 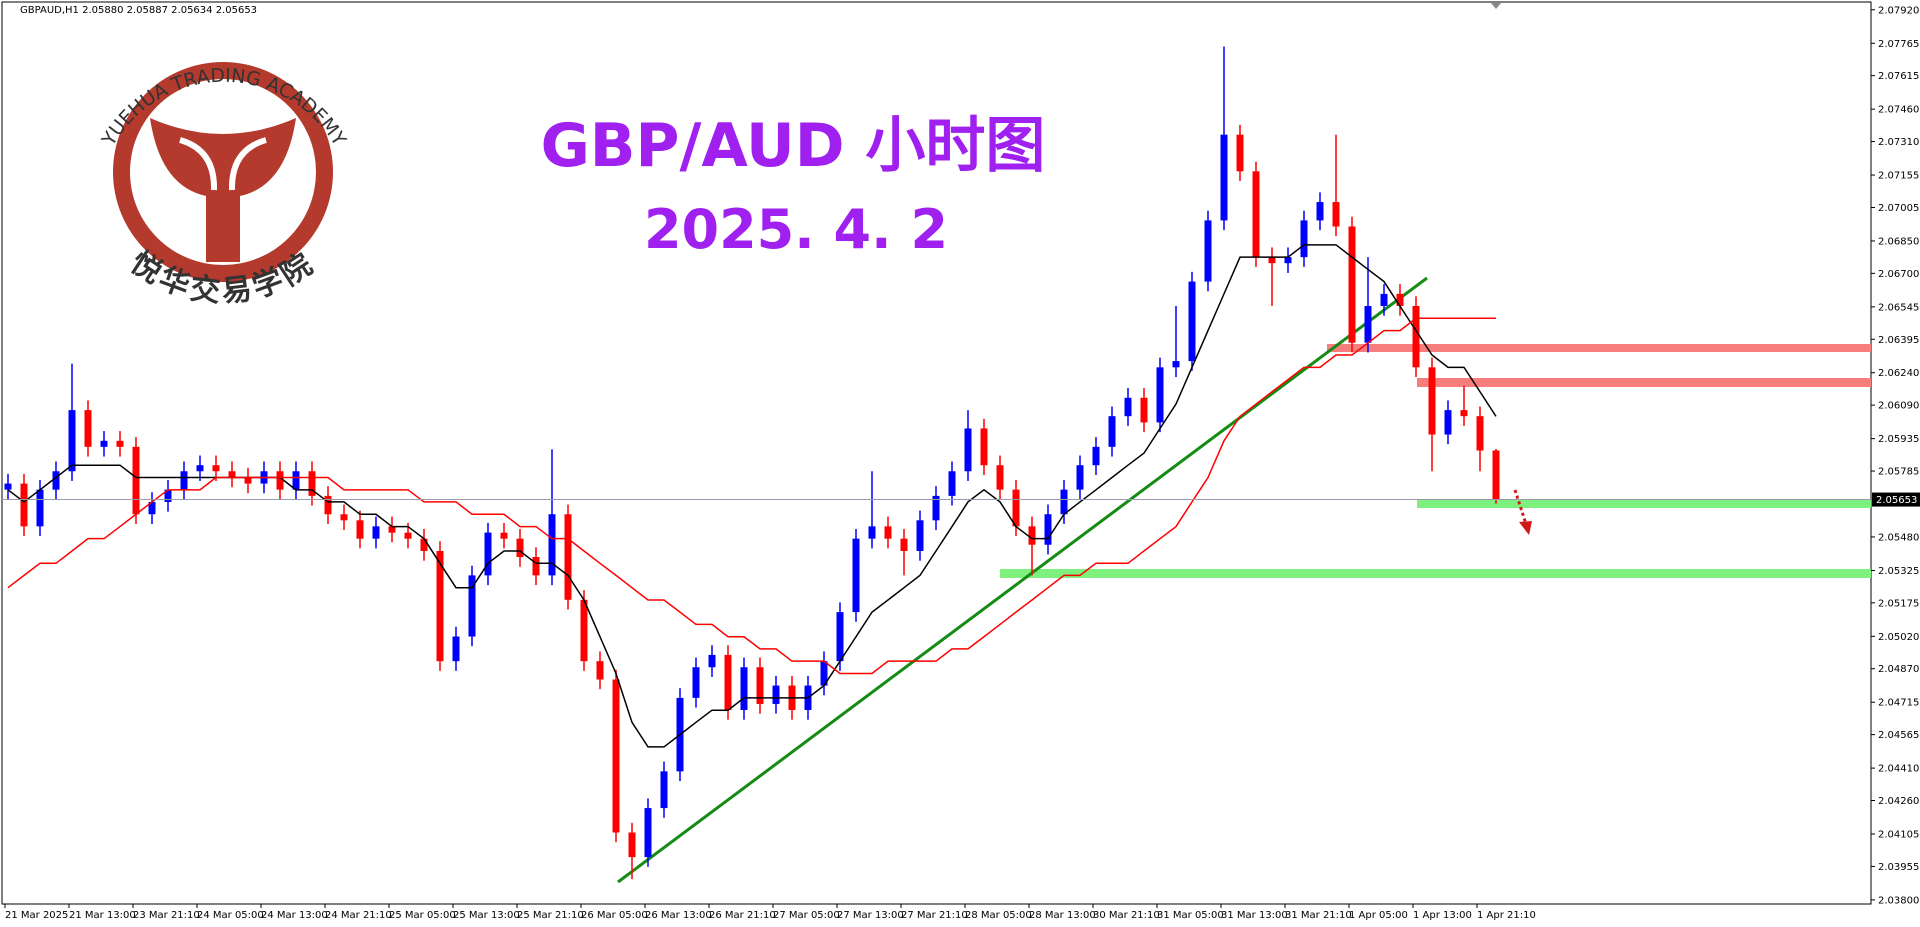 What do you see at coordinates (742, 915) in the screenshot?
I see `x-tick-label: 26 Mar 21:10` at bounding box center [742, 915].